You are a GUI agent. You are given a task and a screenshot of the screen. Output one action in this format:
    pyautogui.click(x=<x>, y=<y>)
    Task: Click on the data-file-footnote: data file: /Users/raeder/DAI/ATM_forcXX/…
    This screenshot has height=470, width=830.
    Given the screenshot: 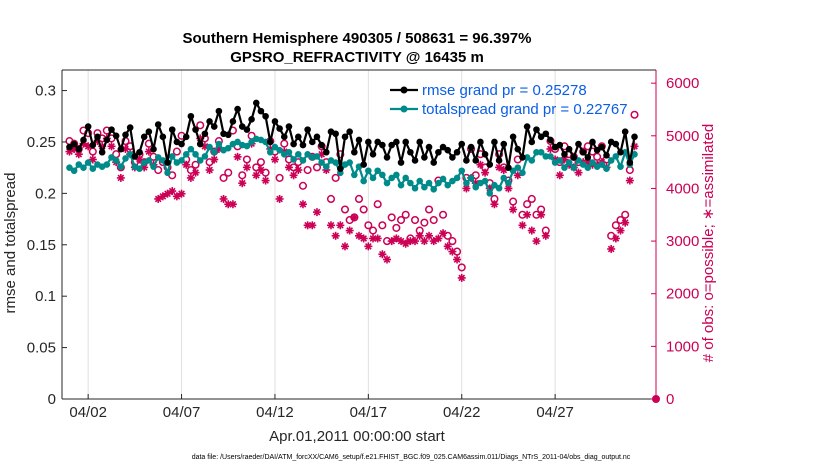 What is the action you would take?
    pyautogui.click(x=411, y=457)
    